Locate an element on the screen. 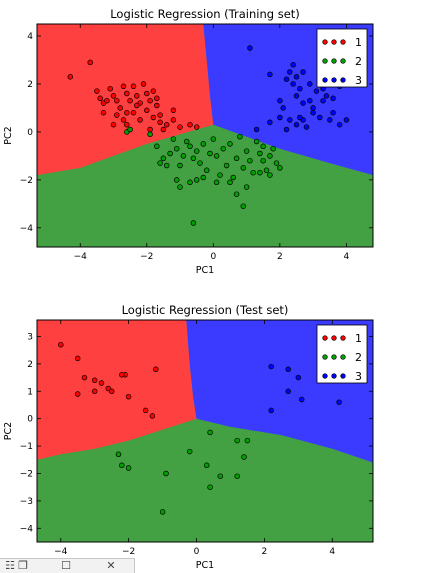 The width and height of the screenshot is (427, 573). x-tick-label: −2 is located at coordinates (146, 257).